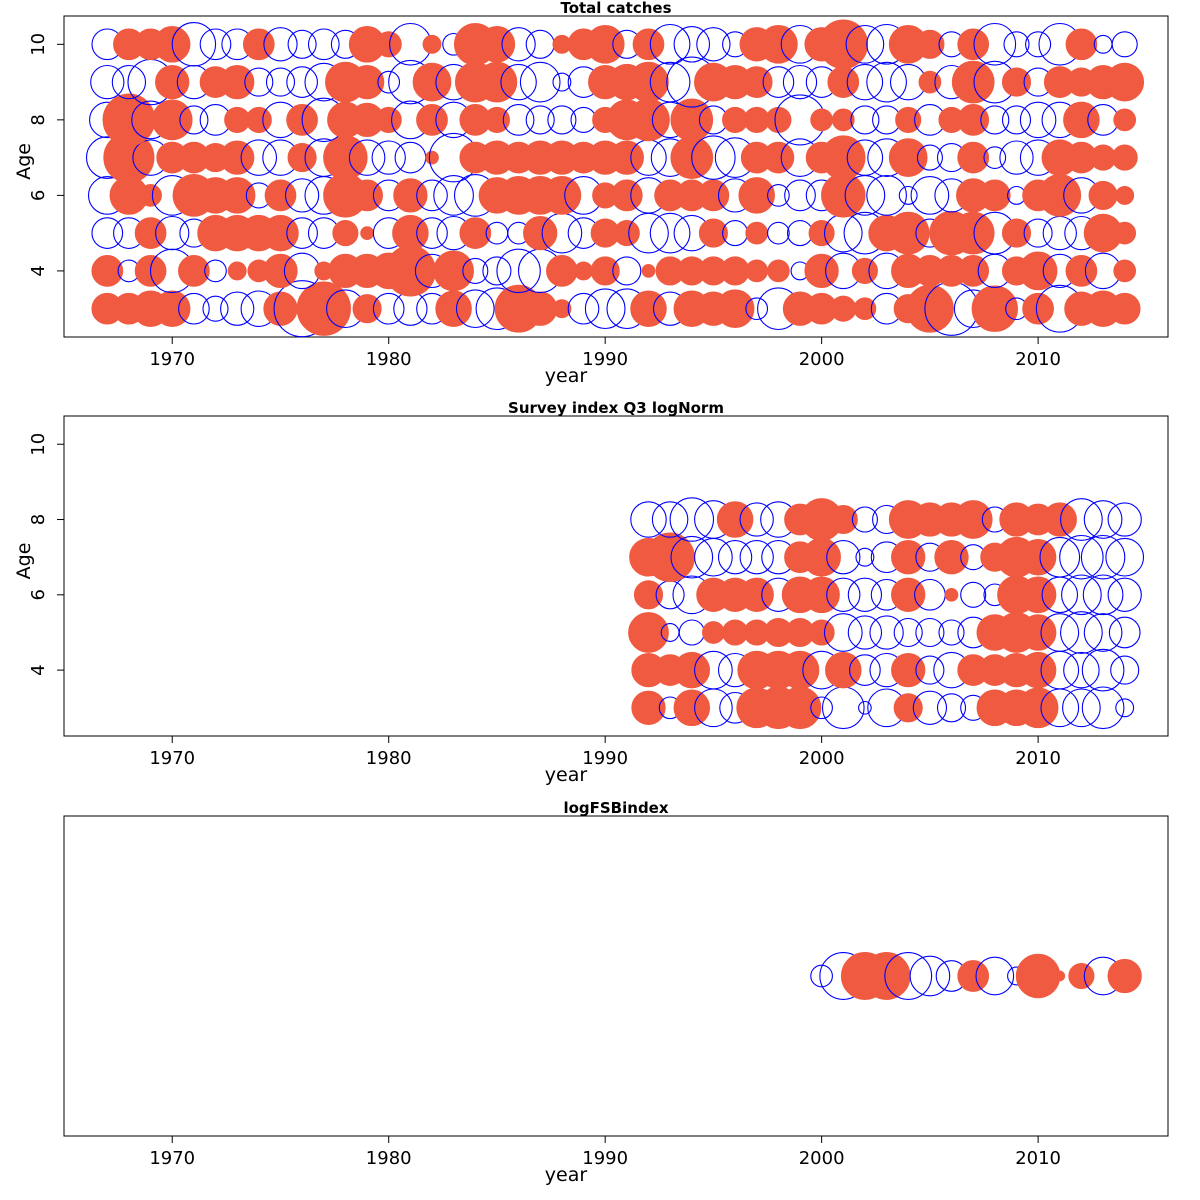  Describe the element at coordinates (616, 408) in the screenshot. I see `chart-title: Survey index Q3 logNorm` at that location.